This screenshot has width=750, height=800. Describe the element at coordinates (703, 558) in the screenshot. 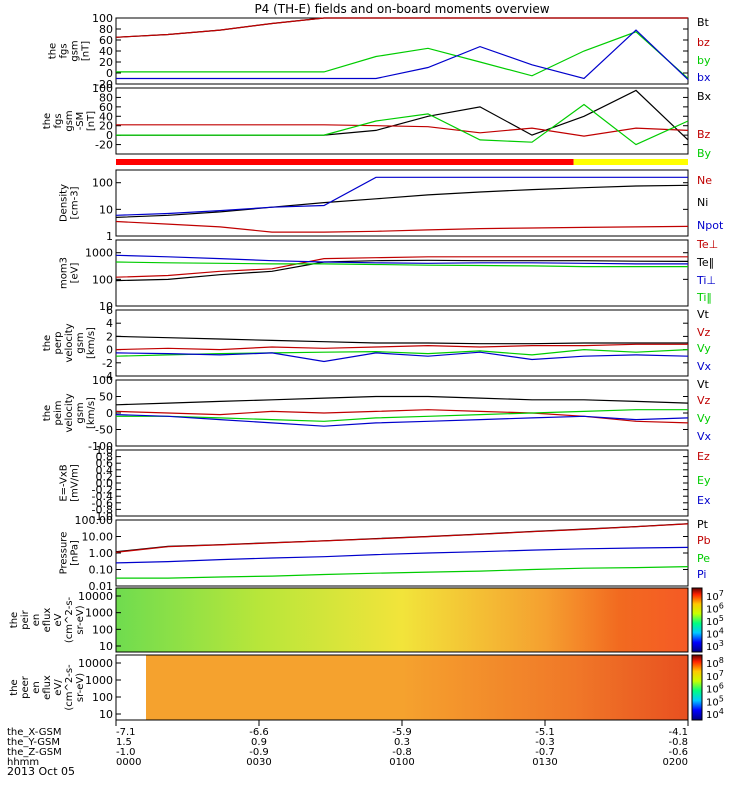

I see `legend-Pe: Pe` at that location.